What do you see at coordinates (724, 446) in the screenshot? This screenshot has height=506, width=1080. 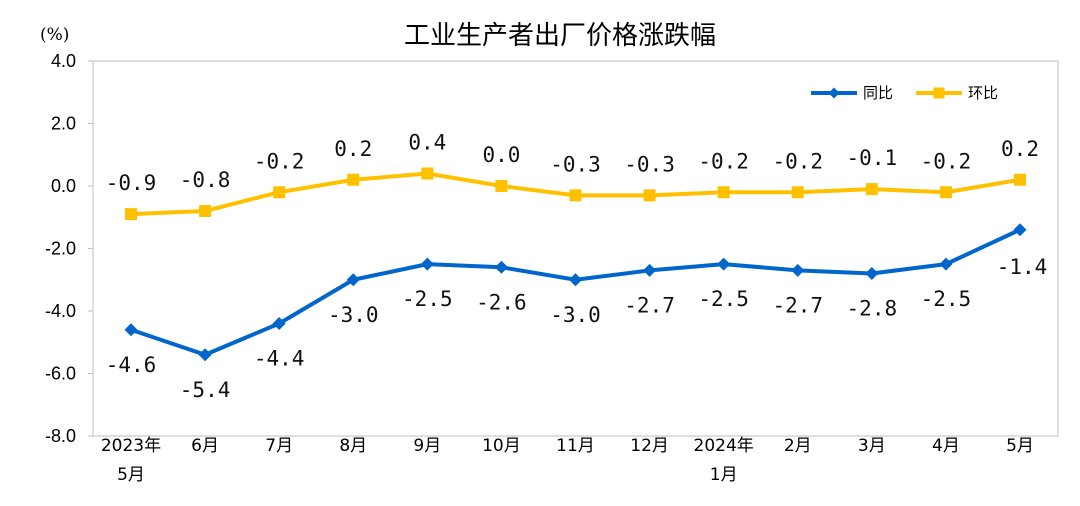 I see `x-tick-label: 2024年` at bounding box center [724, 446].